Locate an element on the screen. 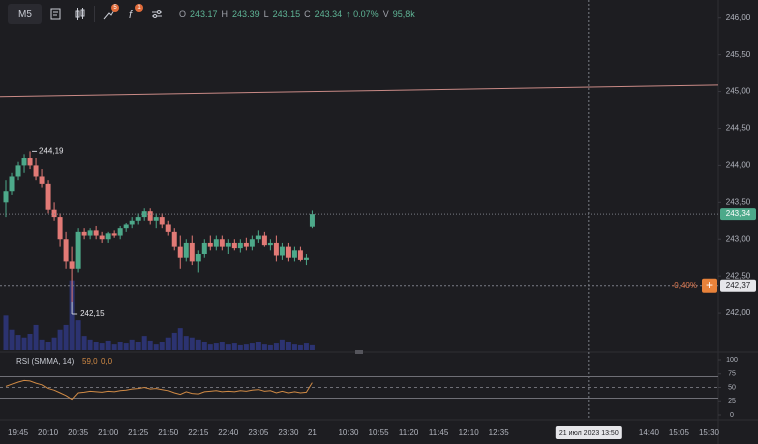 The image size is (758, 444). crosshair-change: -0,40% is located at coordinates (684, 285).